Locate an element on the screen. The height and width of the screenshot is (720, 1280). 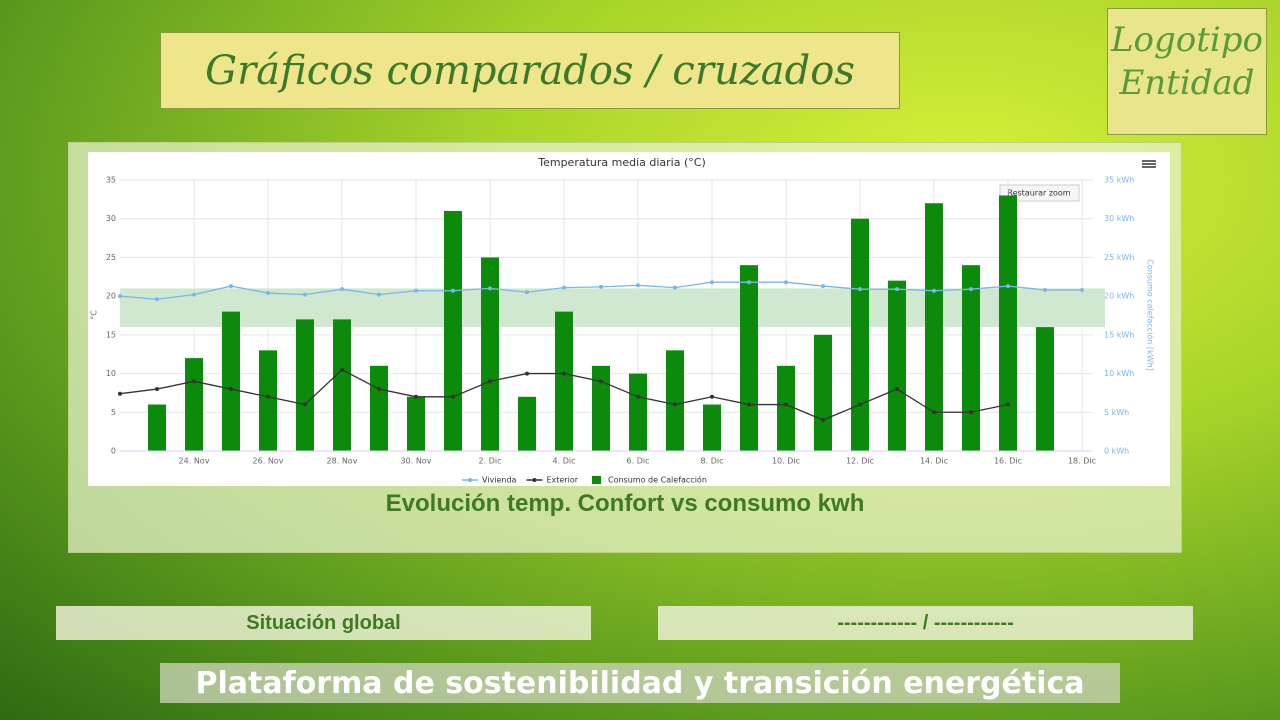
reset-zoom-label: Restaurar zoom is located at coordinates (1038, 193).